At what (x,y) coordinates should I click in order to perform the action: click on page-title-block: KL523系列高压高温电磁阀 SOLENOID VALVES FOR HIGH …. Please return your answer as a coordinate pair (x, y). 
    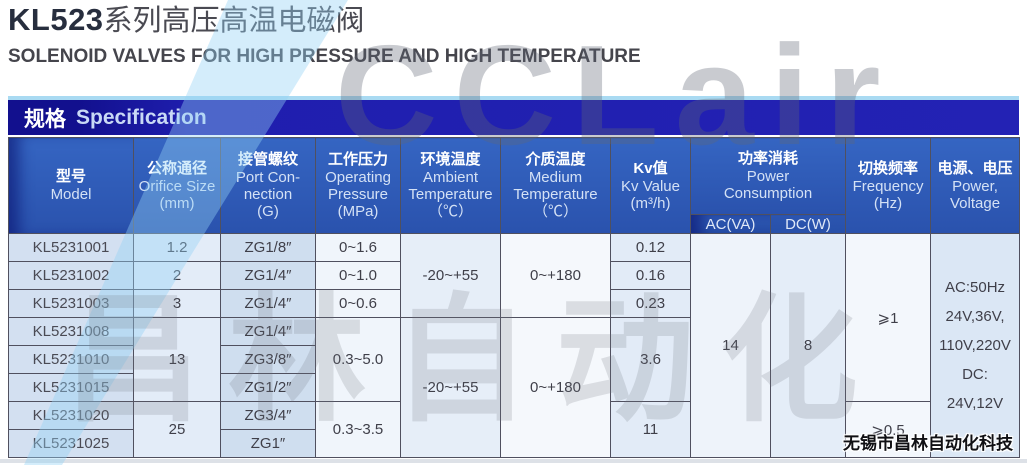
    Looking at the image, I should click on (324, 35).